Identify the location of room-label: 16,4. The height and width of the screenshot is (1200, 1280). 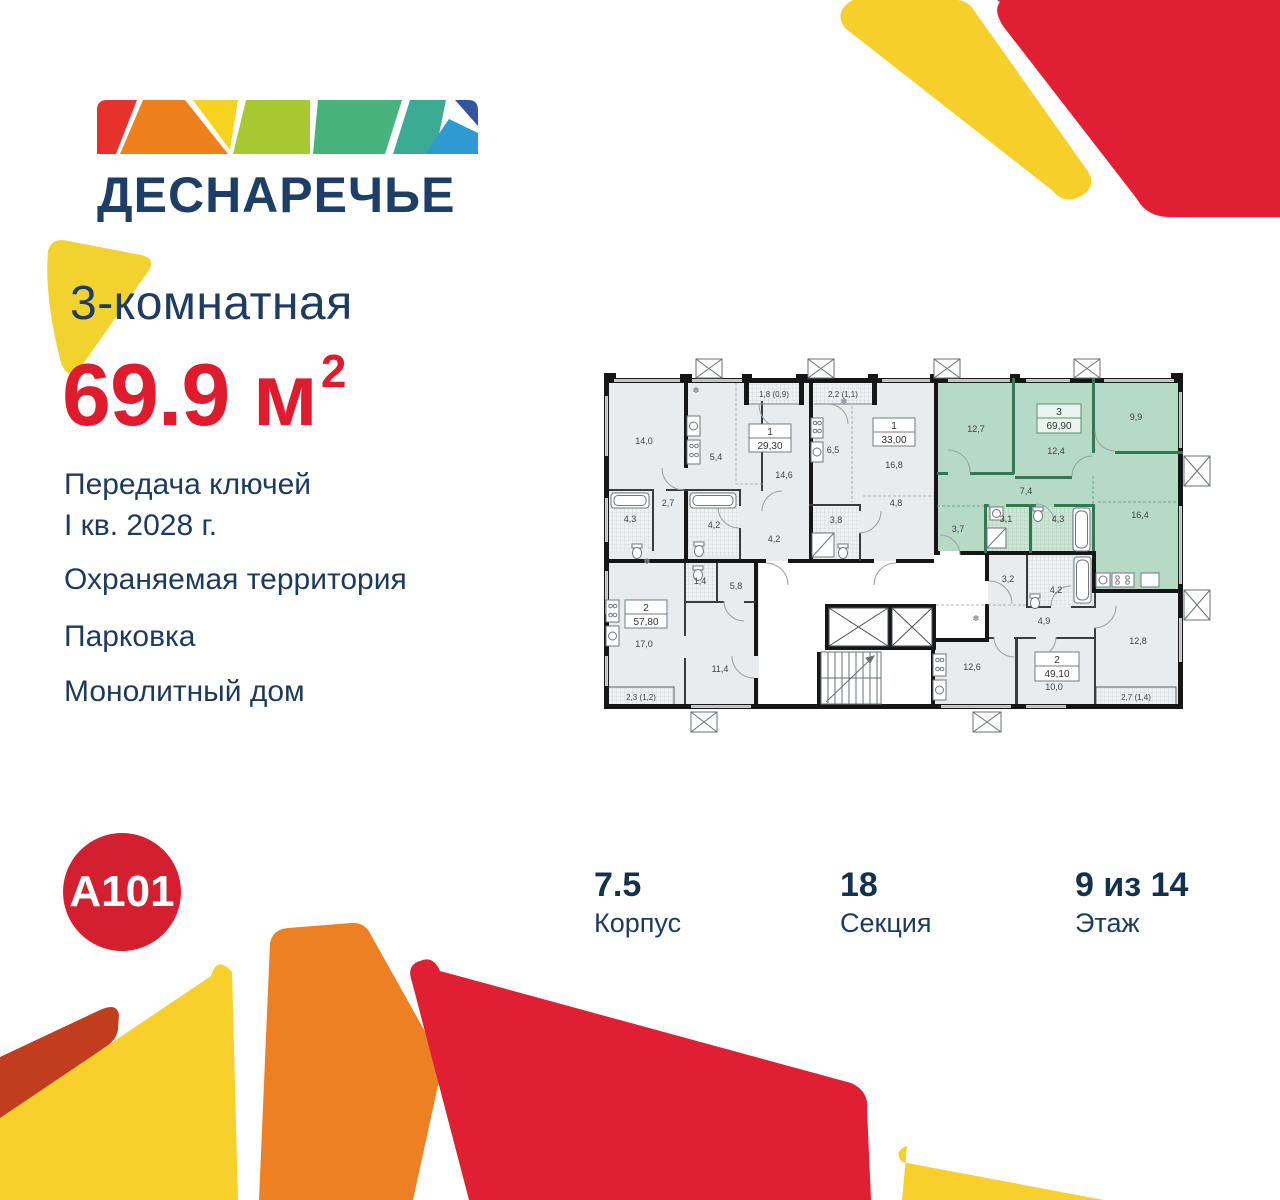
(1140, 515).